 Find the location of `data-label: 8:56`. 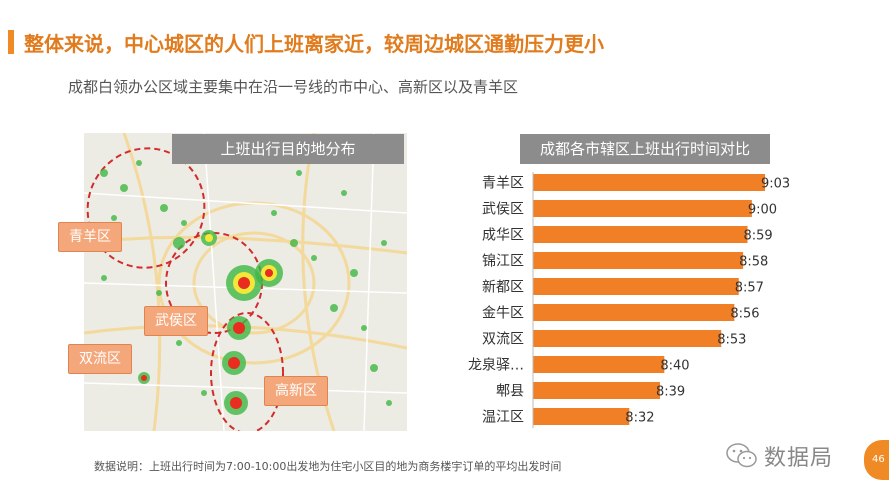

data-label: 8:56 is located at coordinates (744, 314).